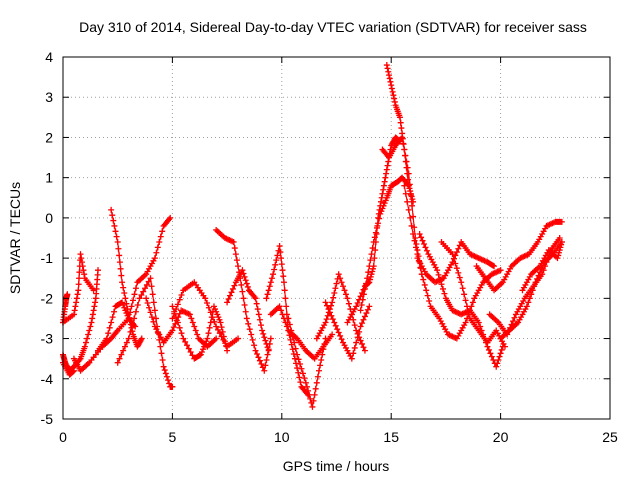  What do you see at coordinates (391, 437) in the screenshot?
I see `x-tick-label: 15` at bounding box center [391, 437].